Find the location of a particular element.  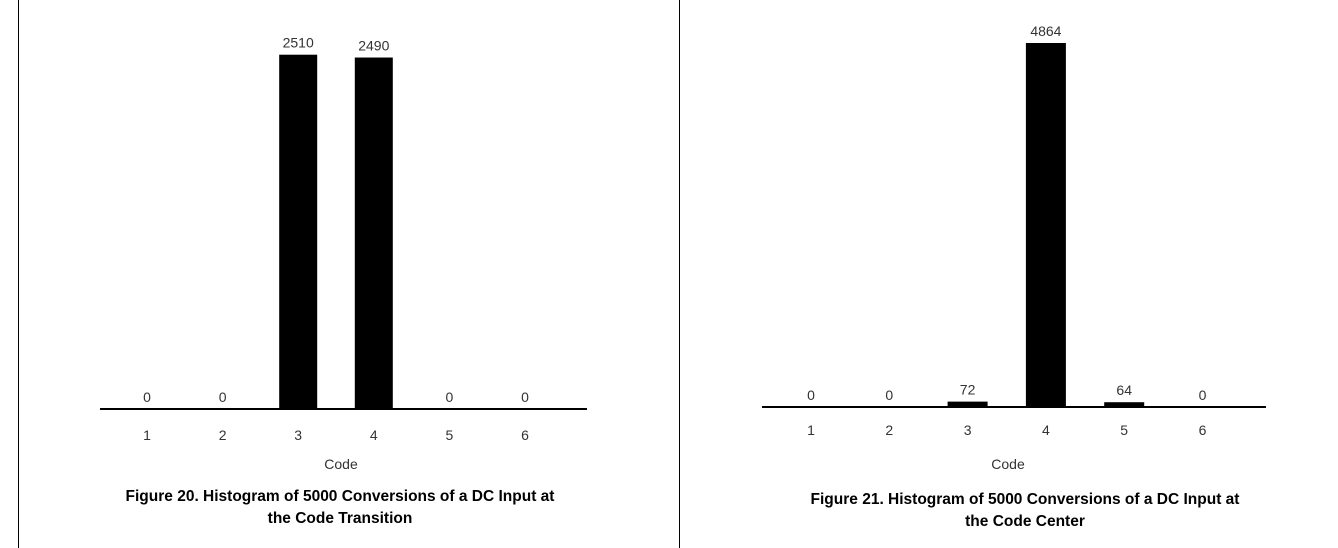

chart-1-data-label-6: 0 is located at coordinates (525, 397).